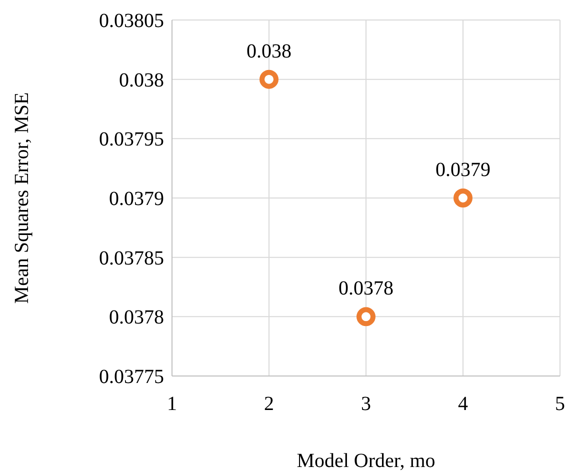 Image resolution: width=581 pixels, height=473 pixels. I want to click on y-tick-label: 0.03795, so click(131, 139).